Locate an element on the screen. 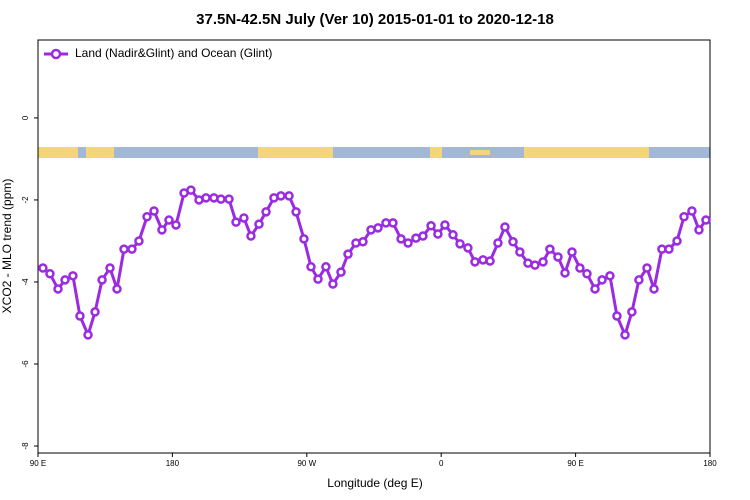  legend-label: Land (Nadir&Glint) and Ocean (Glint) is located at coordinates (173, 53).